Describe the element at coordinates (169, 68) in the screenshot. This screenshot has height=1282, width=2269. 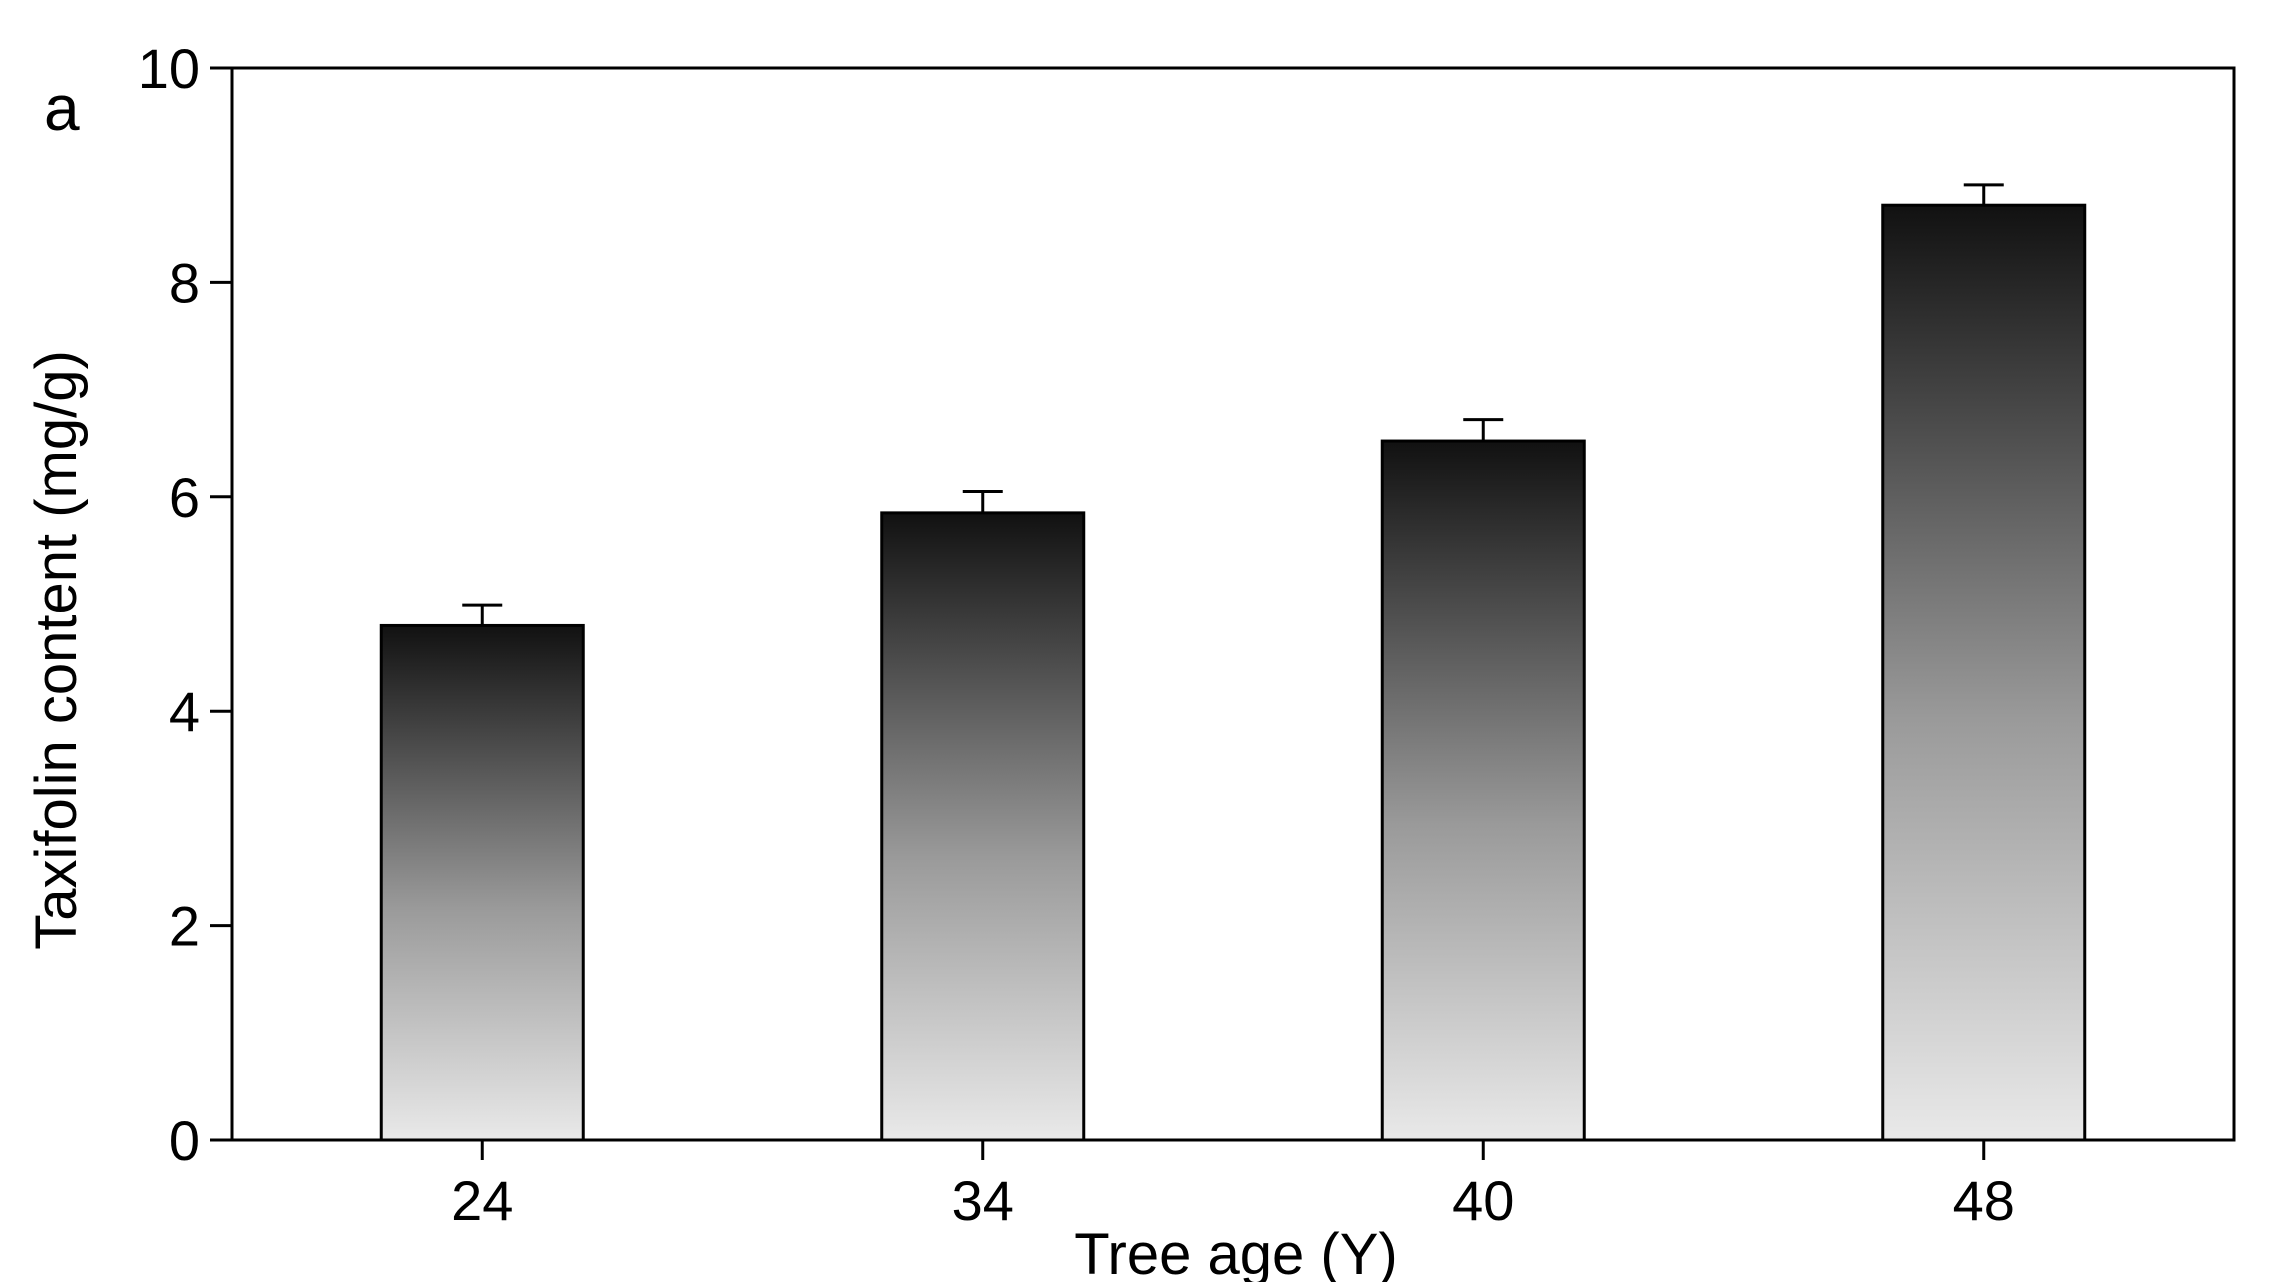
I see `y-tick-label: 10` at that location.